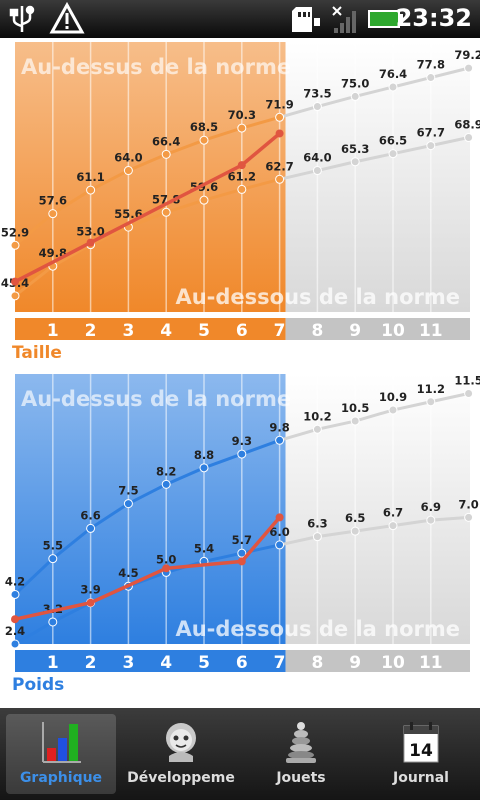 This screenshot has height=800, width=480. What do you see at coordinates (242, 663) in the screenshot?
I see `x-tick-label: 6` at bounding box center [242, 663].